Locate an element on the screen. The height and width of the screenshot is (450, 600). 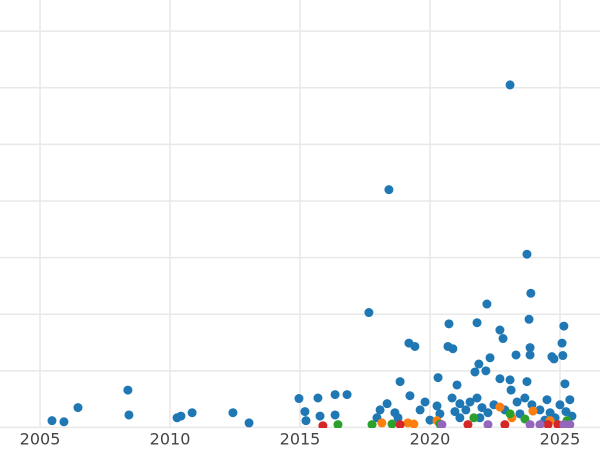
x-tick-label: 2025 is located at coordinates (560, 439).